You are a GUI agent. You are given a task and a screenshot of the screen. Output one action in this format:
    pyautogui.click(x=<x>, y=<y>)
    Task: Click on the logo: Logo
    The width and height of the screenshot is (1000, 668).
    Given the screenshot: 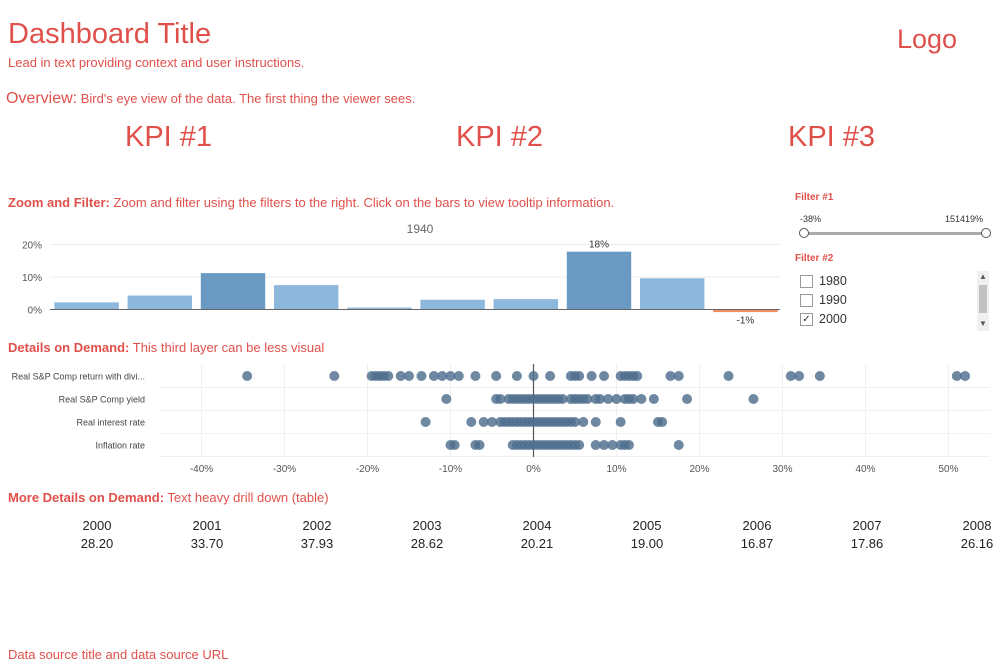 What is the action you would take?
    pyautogui.click(x=927, y=39)
    